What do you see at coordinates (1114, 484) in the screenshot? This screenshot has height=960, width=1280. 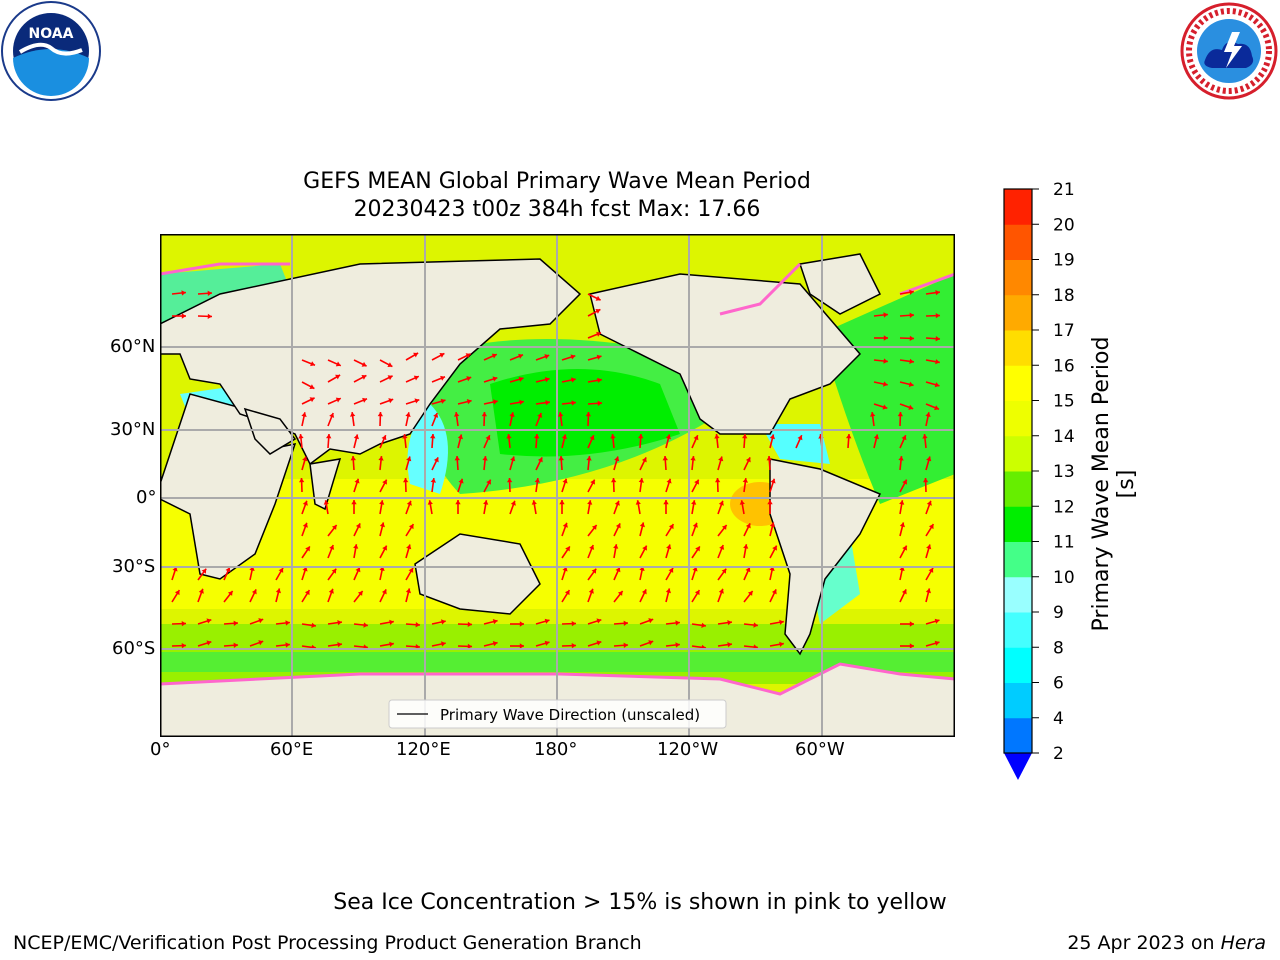 I see `colorbar-label: Primary Wave Mean Period [s]` at bounding box center [1114, 484].